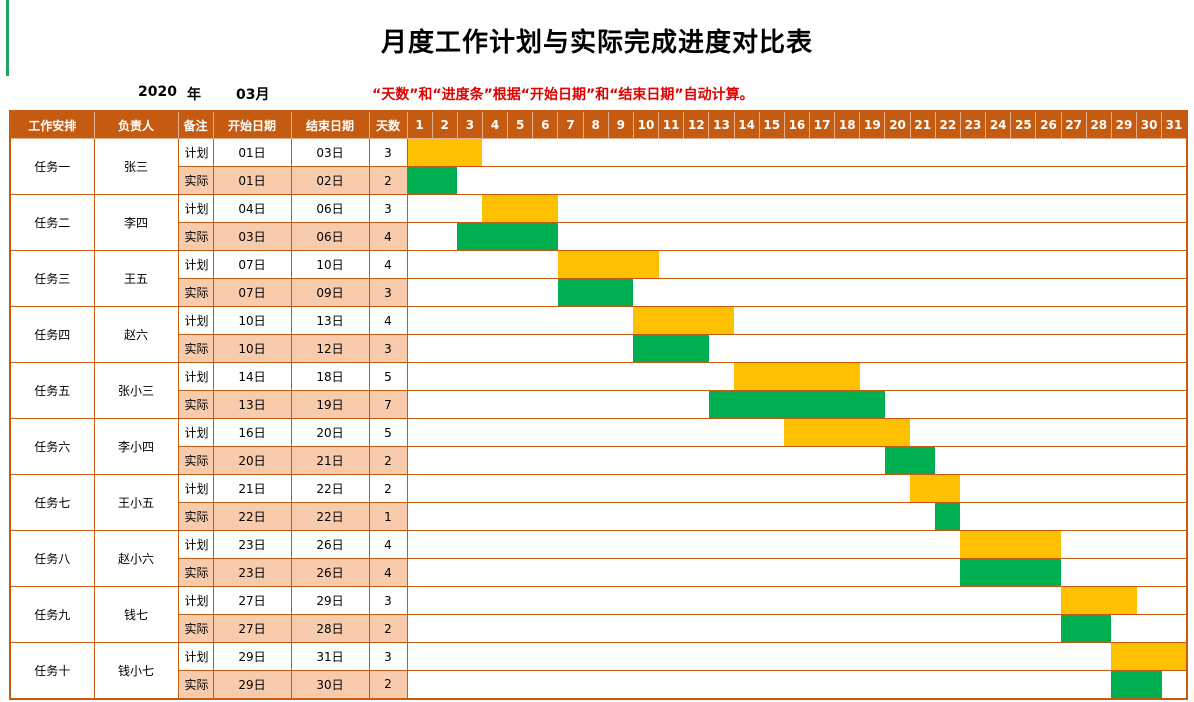 The width and height of the screenshot is (1194, 702). What do you see at coordinates (252, 180) in the screenshot?
I see `actual-start-date-cell: 01日` at bounding box center [252, 180].